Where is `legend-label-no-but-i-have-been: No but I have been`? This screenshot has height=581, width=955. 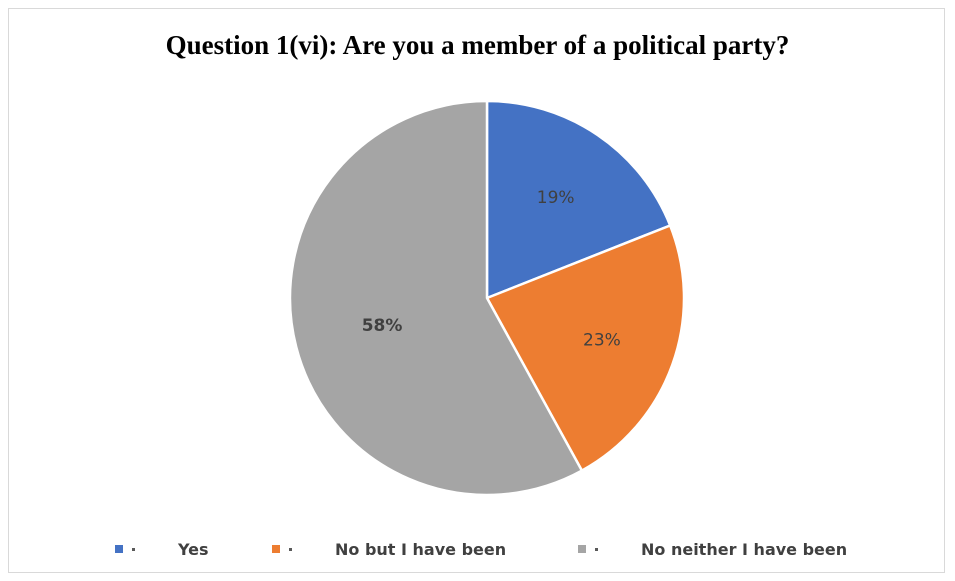 legend-label-no-but-i-have-been: No but I have been is located at coordinates (421, 549).